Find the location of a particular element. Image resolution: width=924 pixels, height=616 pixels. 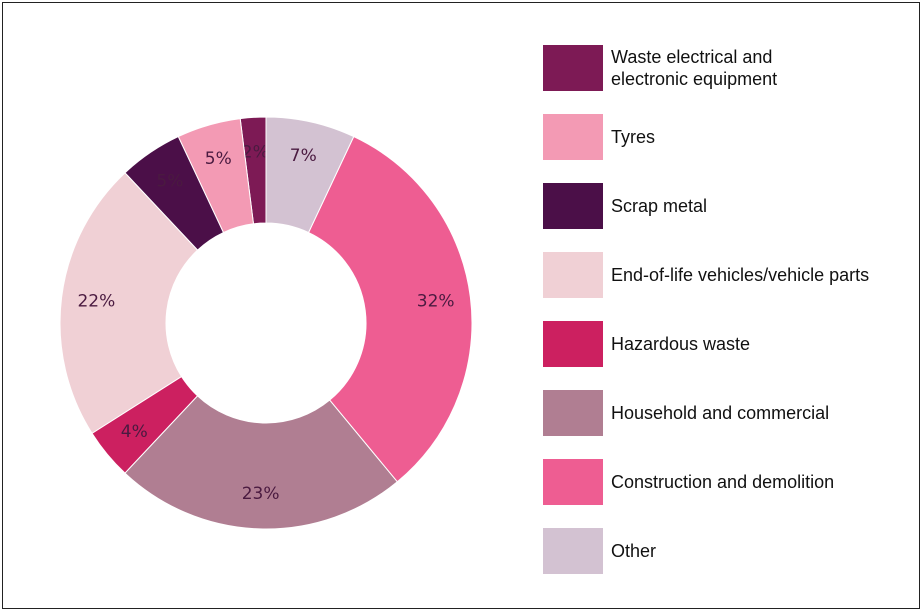

legend-label: Other is located at coordinates (634, 551).